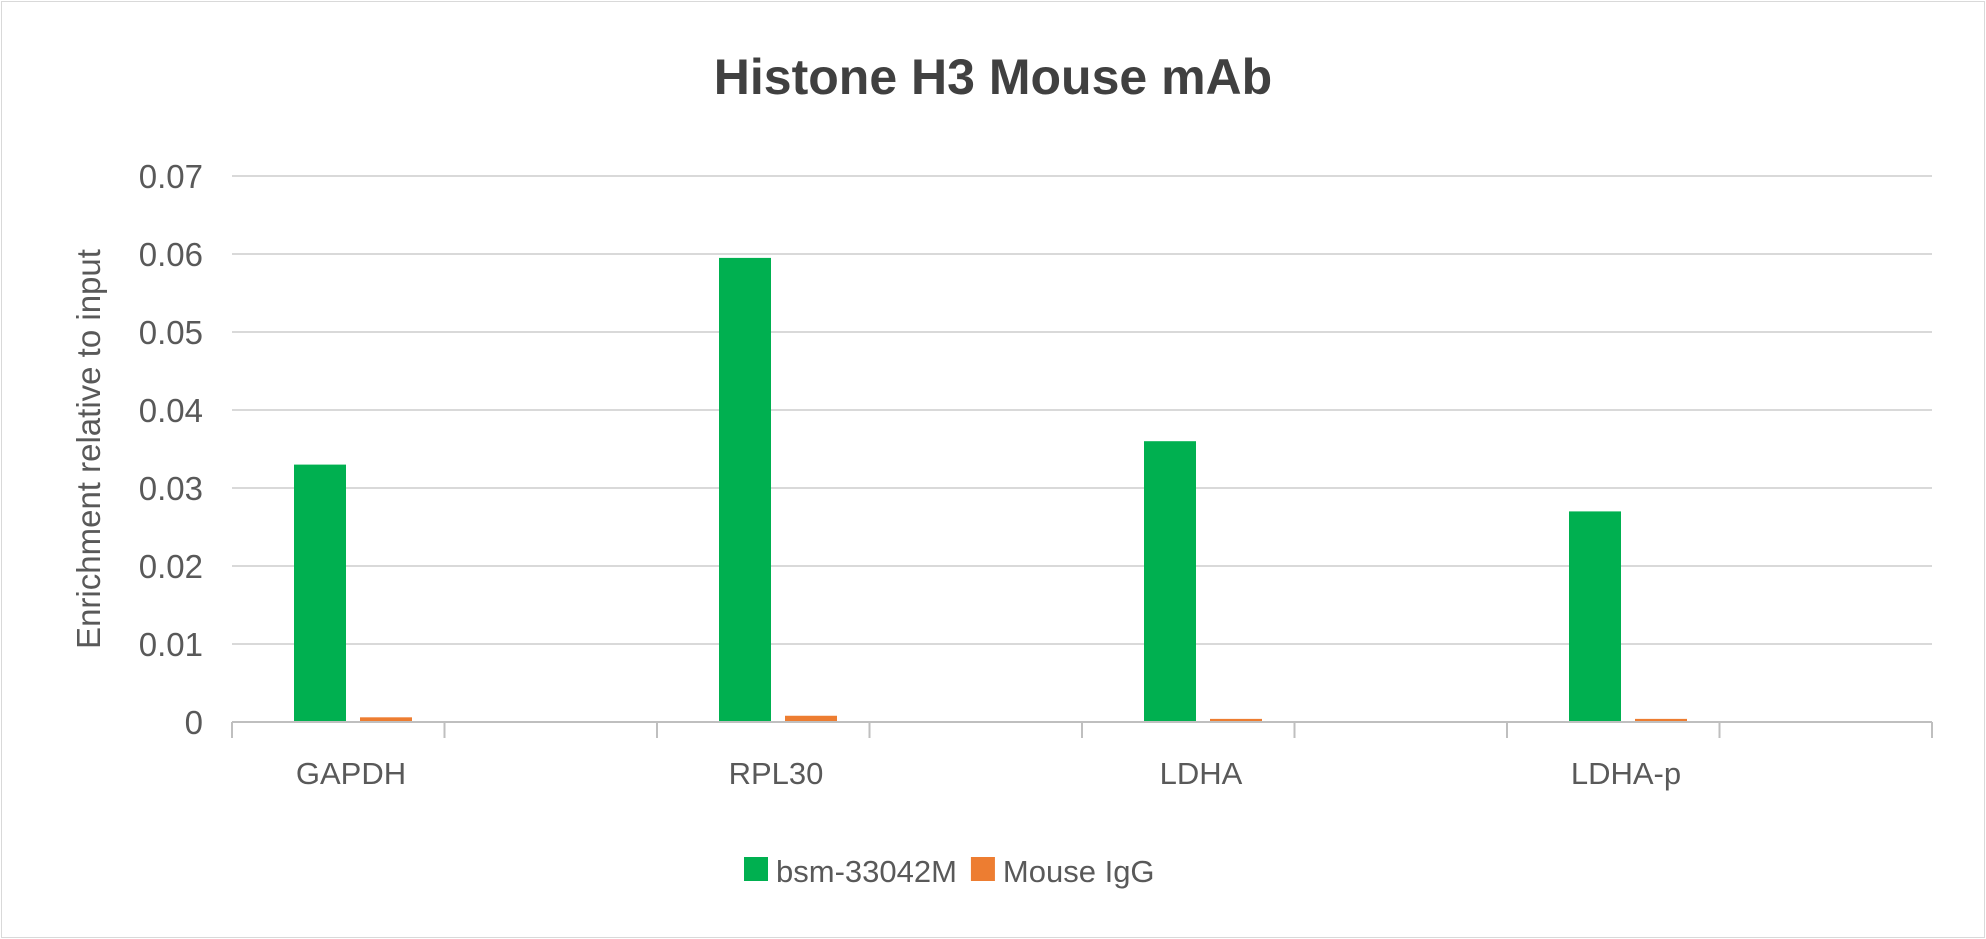  I want to click on y-tick-label: 0.03, so click(171, 488).